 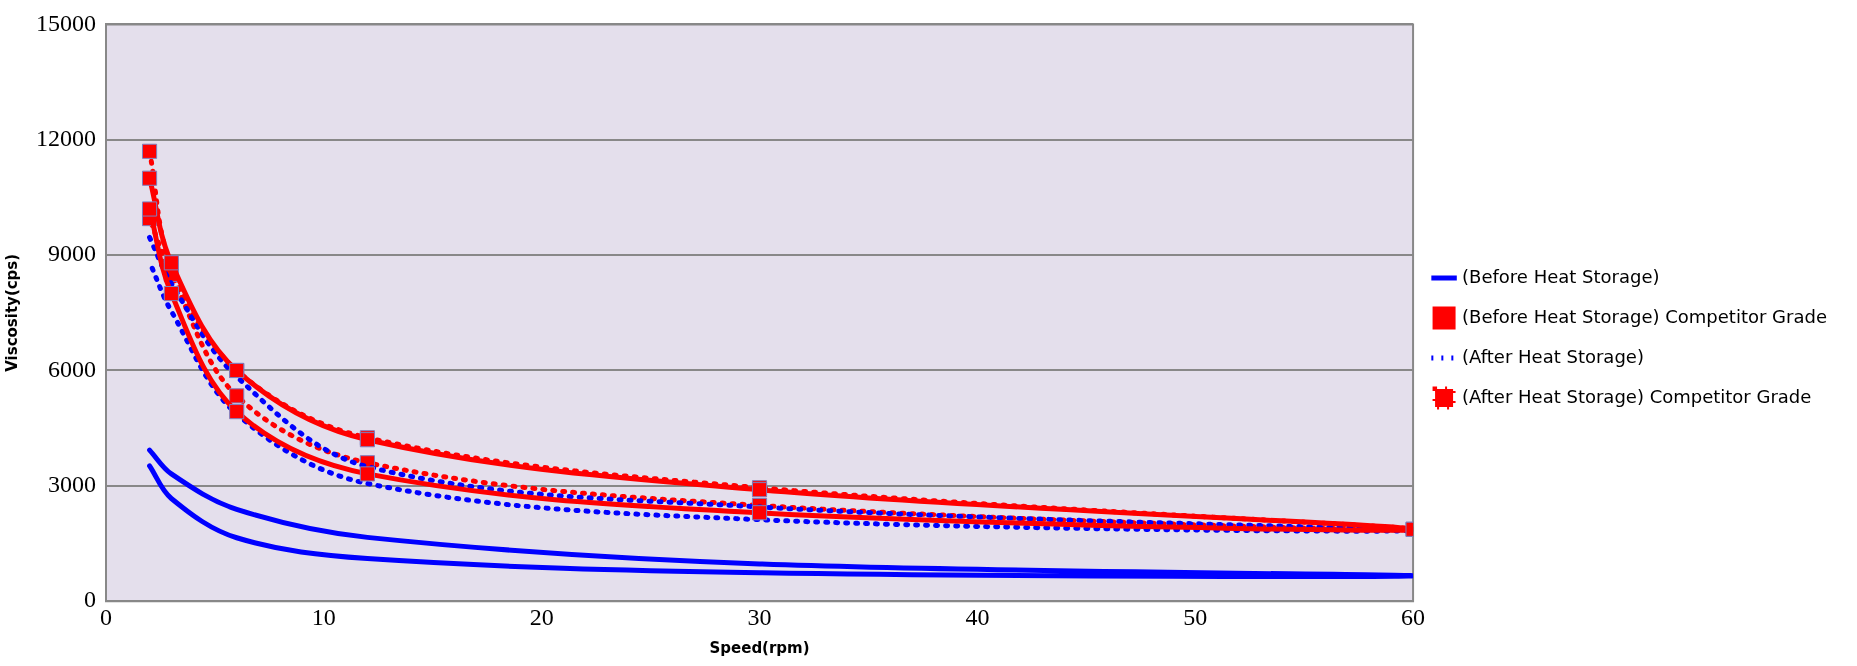 I want to click on x-tick-label: 20, so click(x=541, y=616).